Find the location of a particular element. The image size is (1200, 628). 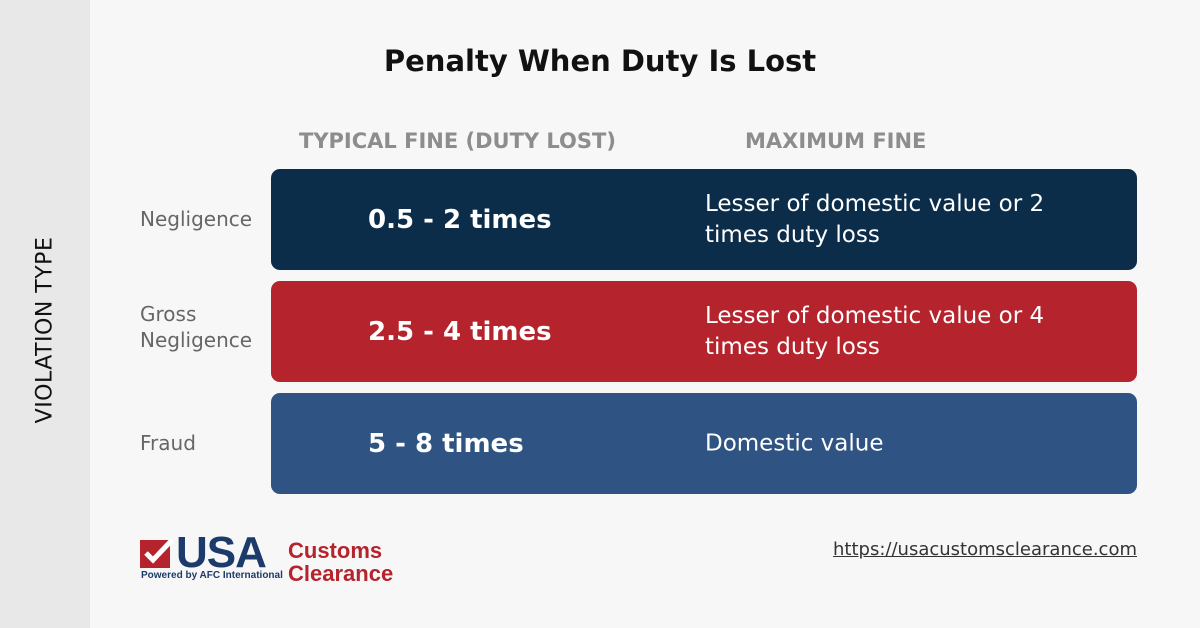

title: Penalty When Duty Is Lost is located at coordinates (600, 61).